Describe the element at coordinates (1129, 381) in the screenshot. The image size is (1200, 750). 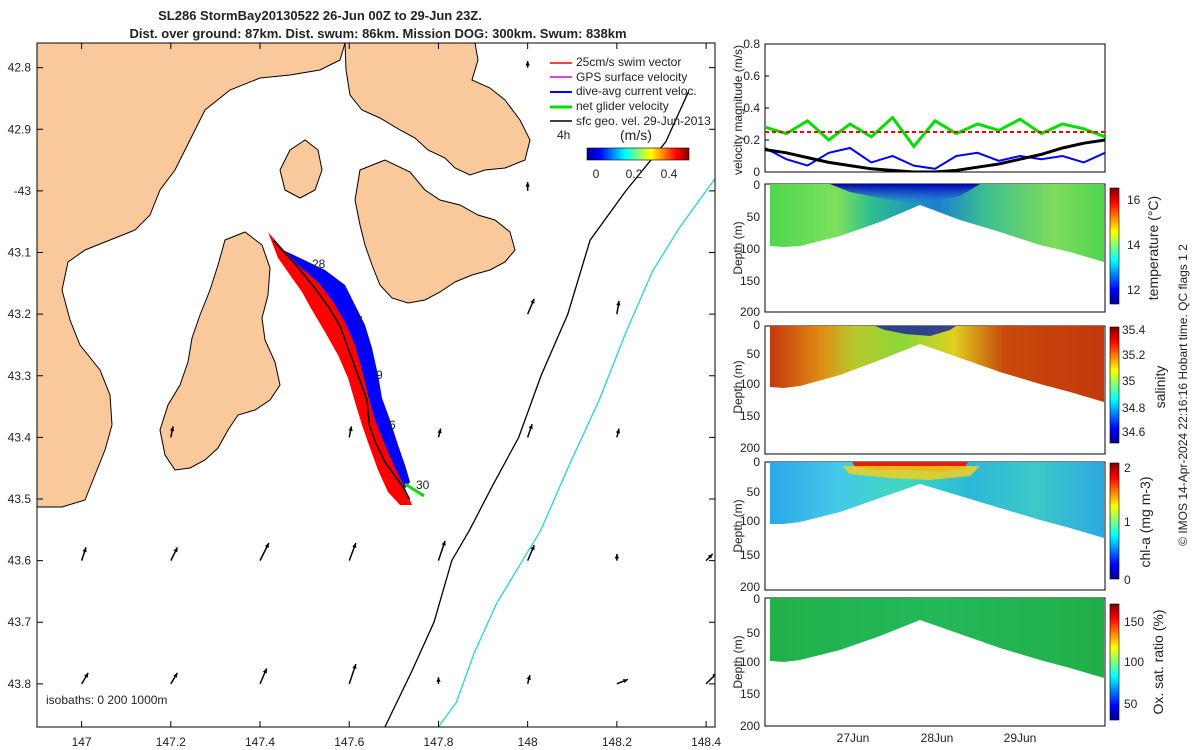
I see `cbar-tick: 35` at that location.